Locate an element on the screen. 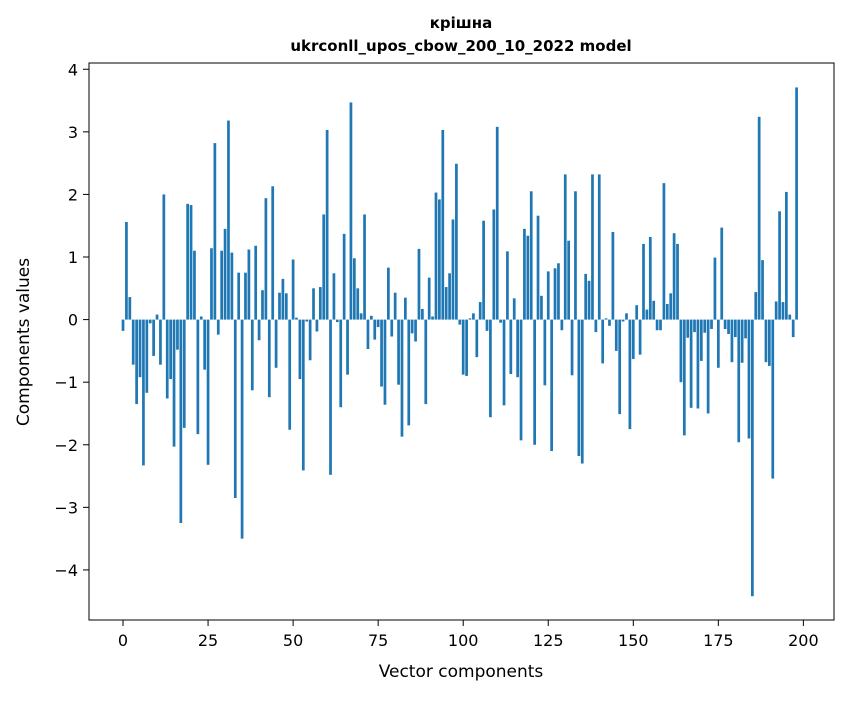  x-tick-label: 200 is located at coordinates (803, 640).